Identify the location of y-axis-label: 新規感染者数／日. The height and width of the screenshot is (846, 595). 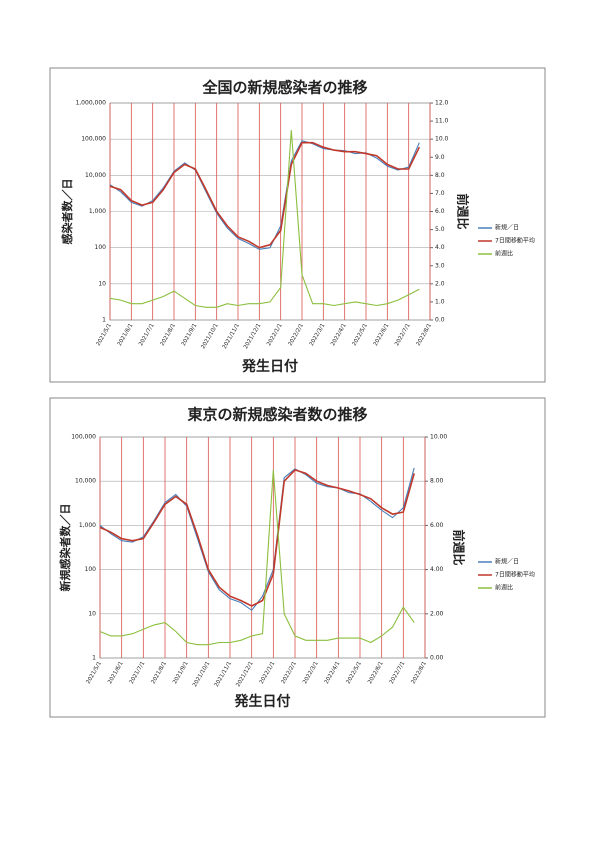
(65, 548).